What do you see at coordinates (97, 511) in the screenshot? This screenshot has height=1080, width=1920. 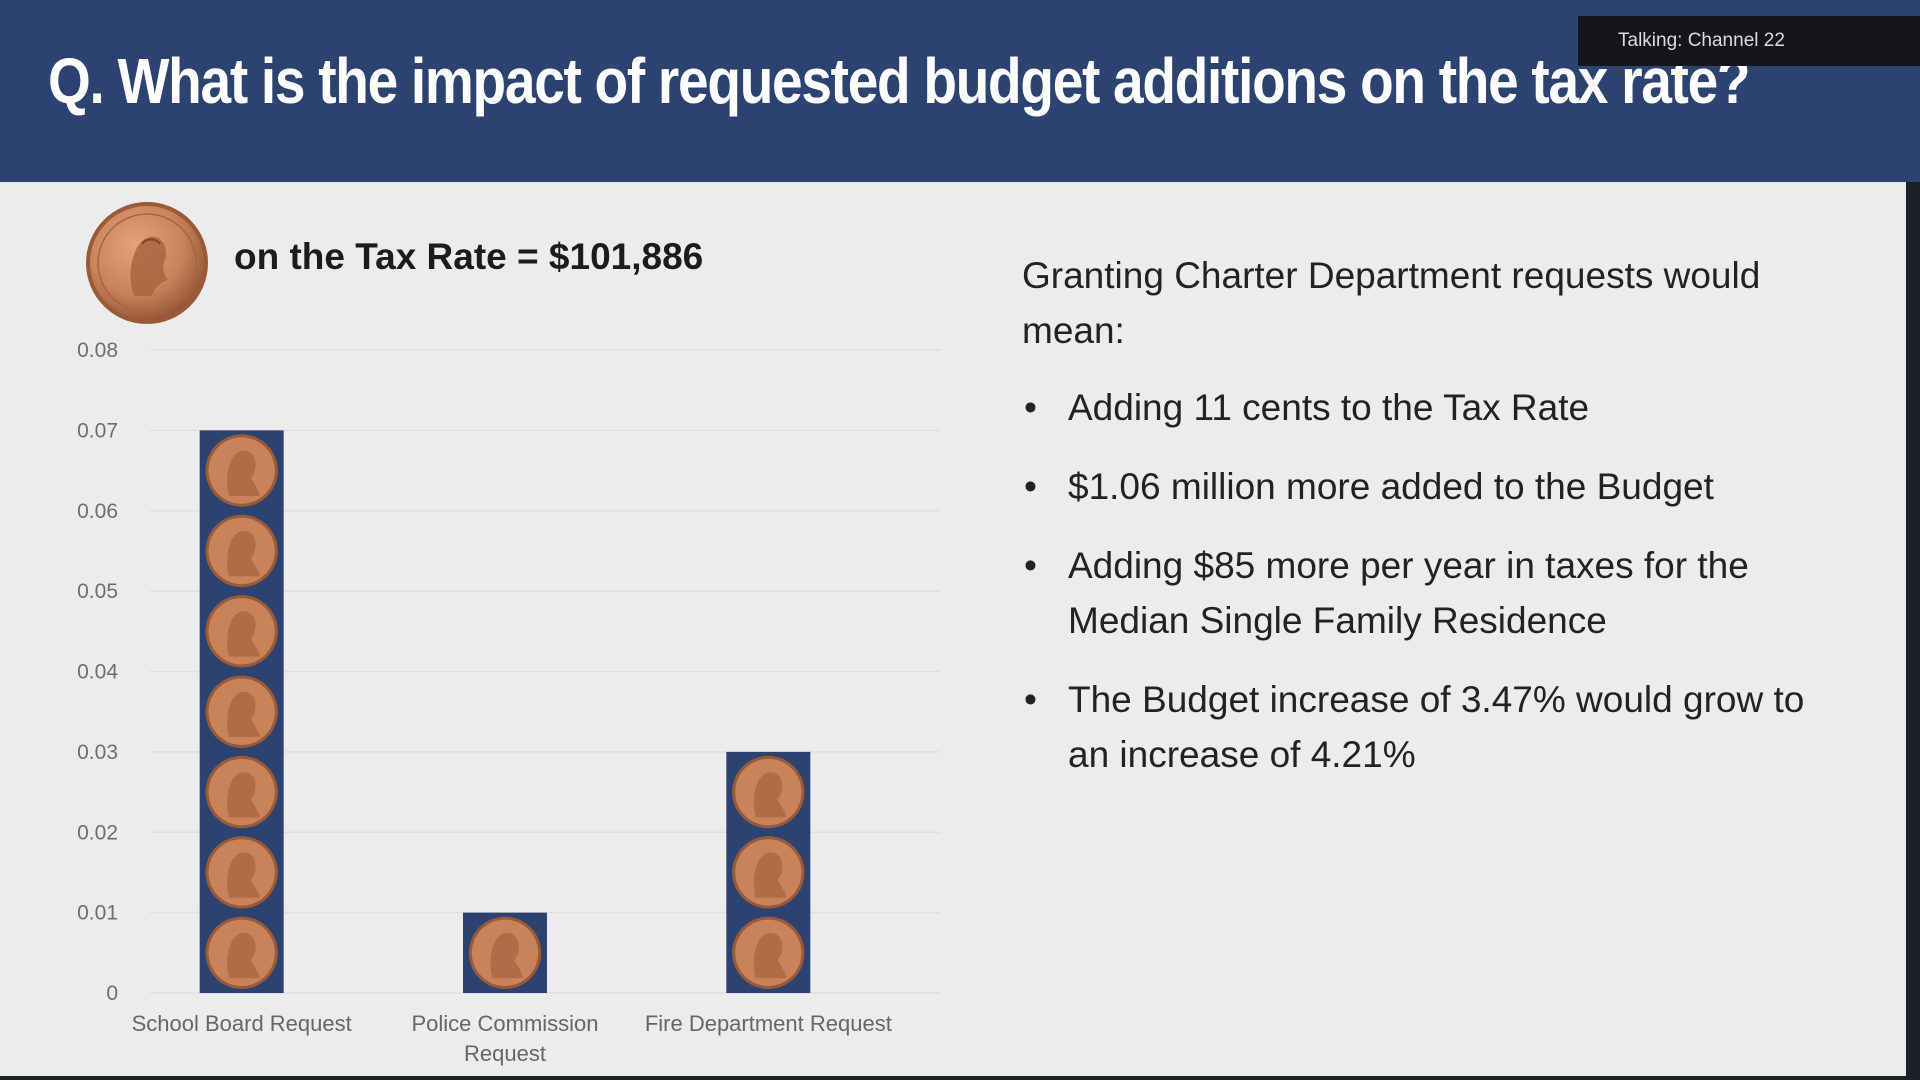 I see `y-tick-label: 0.06` at bounding box center [97, 511].